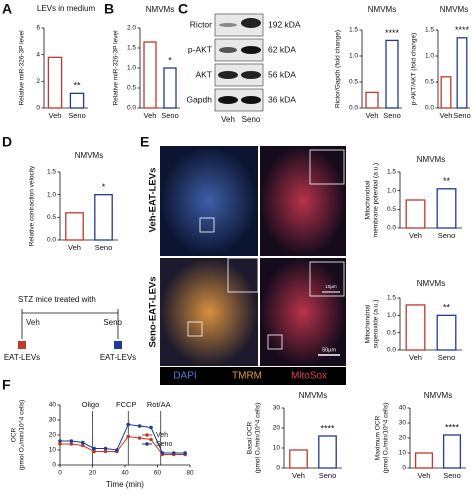 The image size is (474, 496). Describe the element at coordinates (239, 62) in the screenshot. I see `western-blot` at that location.